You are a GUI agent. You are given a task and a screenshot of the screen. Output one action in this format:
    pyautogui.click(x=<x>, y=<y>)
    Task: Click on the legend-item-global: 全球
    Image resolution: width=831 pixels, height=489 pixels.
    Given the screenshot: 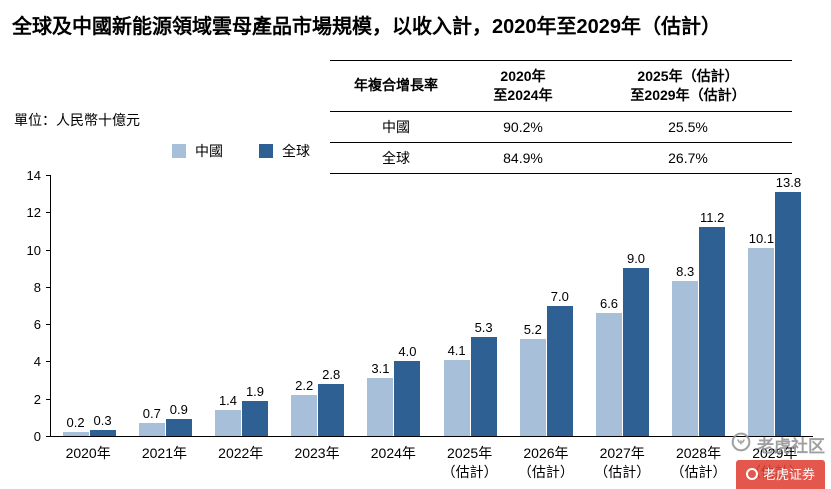 What is the action you would take?
    pyautogui.click(x=284, y=151)
    